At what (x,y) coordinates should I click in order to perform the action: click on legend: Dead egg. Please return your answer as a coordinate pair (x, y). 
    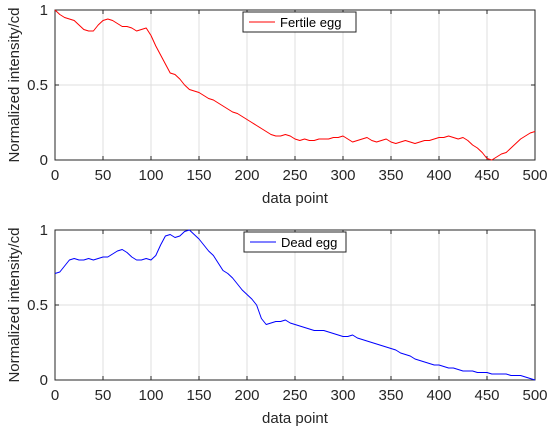
    Looking at the image, I should click on (295, 242).